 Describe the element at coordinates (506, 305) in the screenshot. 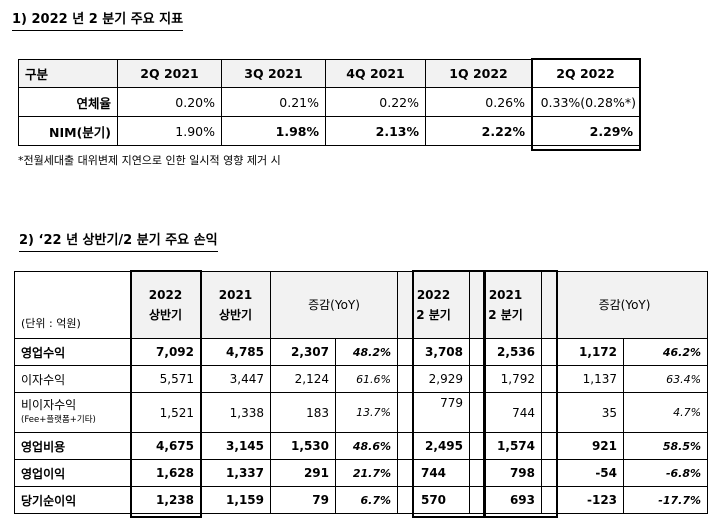

I see `header-cell: 2021 2 분기` at that location.